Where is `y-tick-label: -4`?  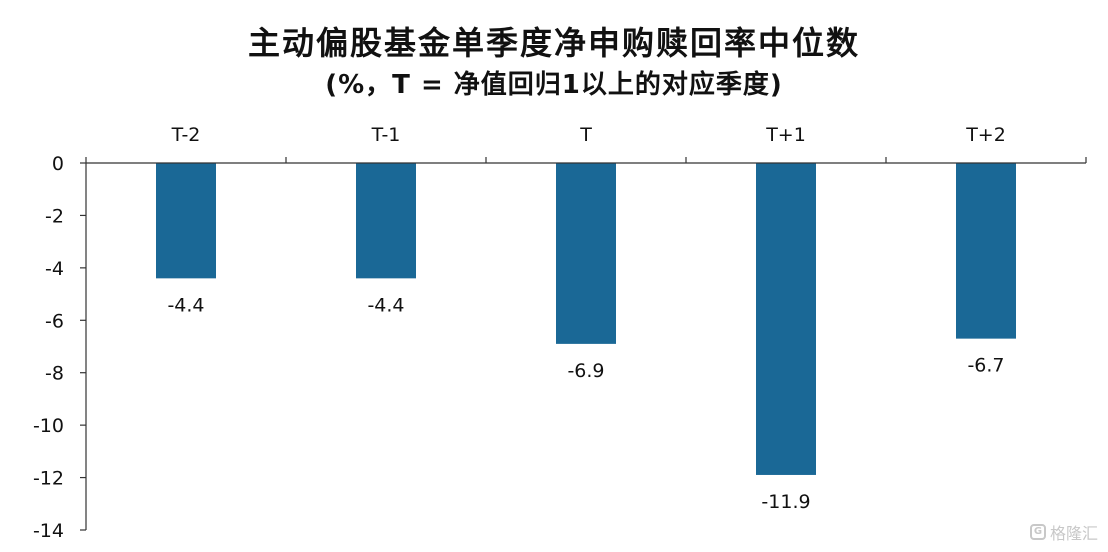
y-tick-label: -4 is located at coordinates (54, 269).